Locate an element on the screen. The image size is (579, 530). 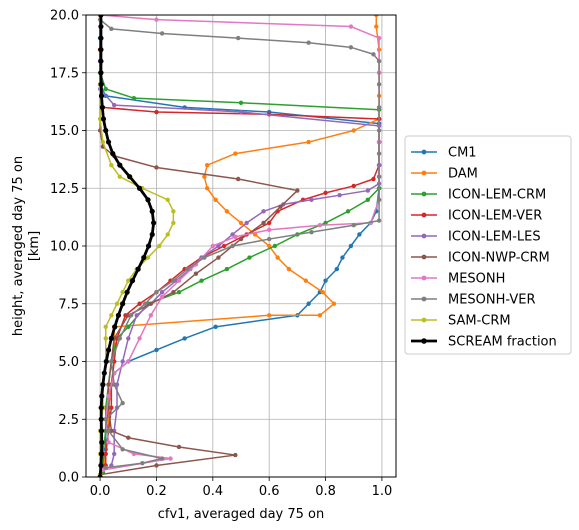
legend-item-icon-lem-crm: ICON-LEM-CRM is located at coordinates (478, 195).